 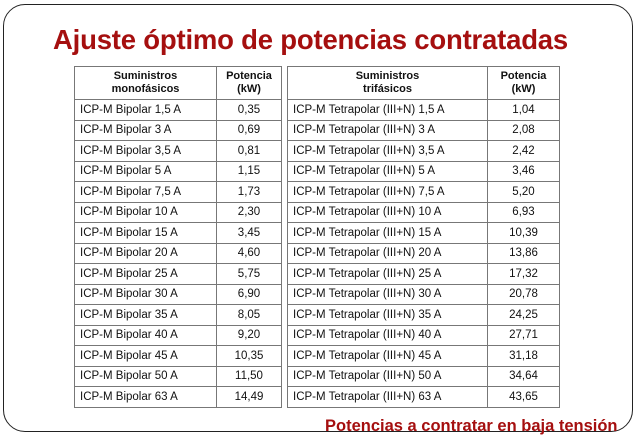 What do you see at coordinates (387, 233) in the screenshot?
I see `supply-cell: ICP-M Tetrapolar (III+N) 15 A` at bounding box center [387, 233].